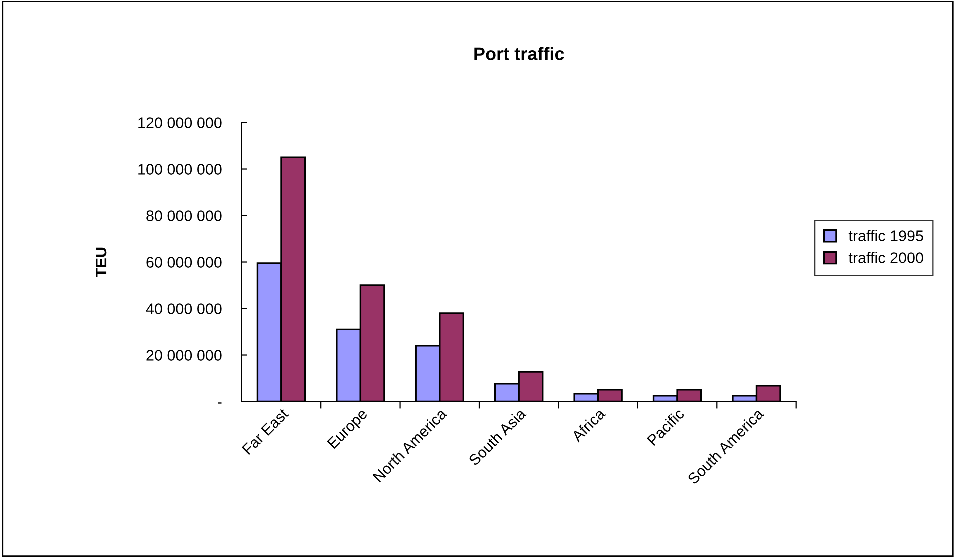 This screenshot has width=956, height=558. I want to click on y-tick-label: 40 000 000, so click(184, 309).